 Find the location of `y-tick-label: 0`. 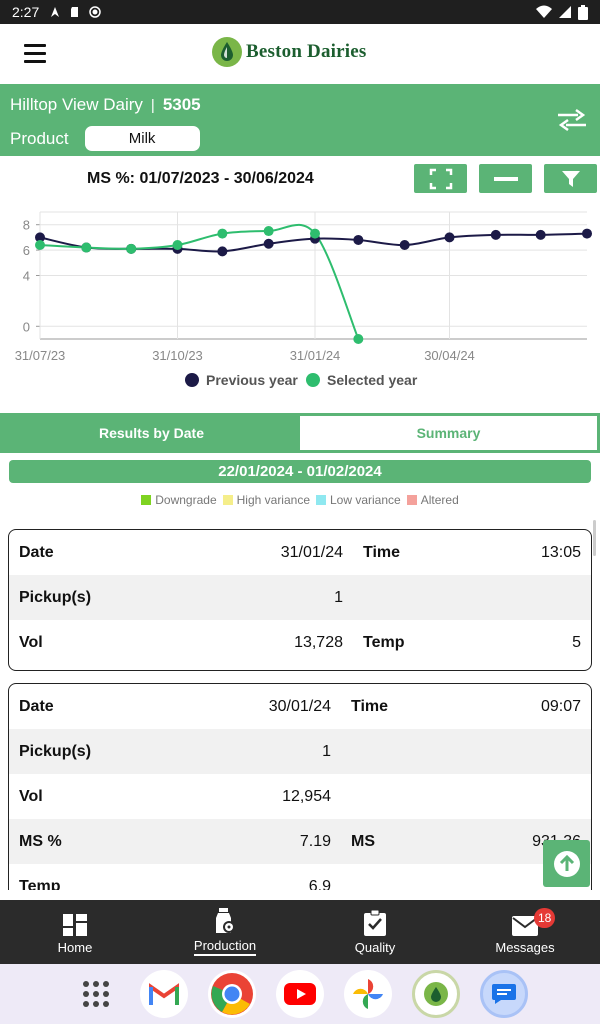

y-tick-label: 0 is located at coordinates (26, 326).